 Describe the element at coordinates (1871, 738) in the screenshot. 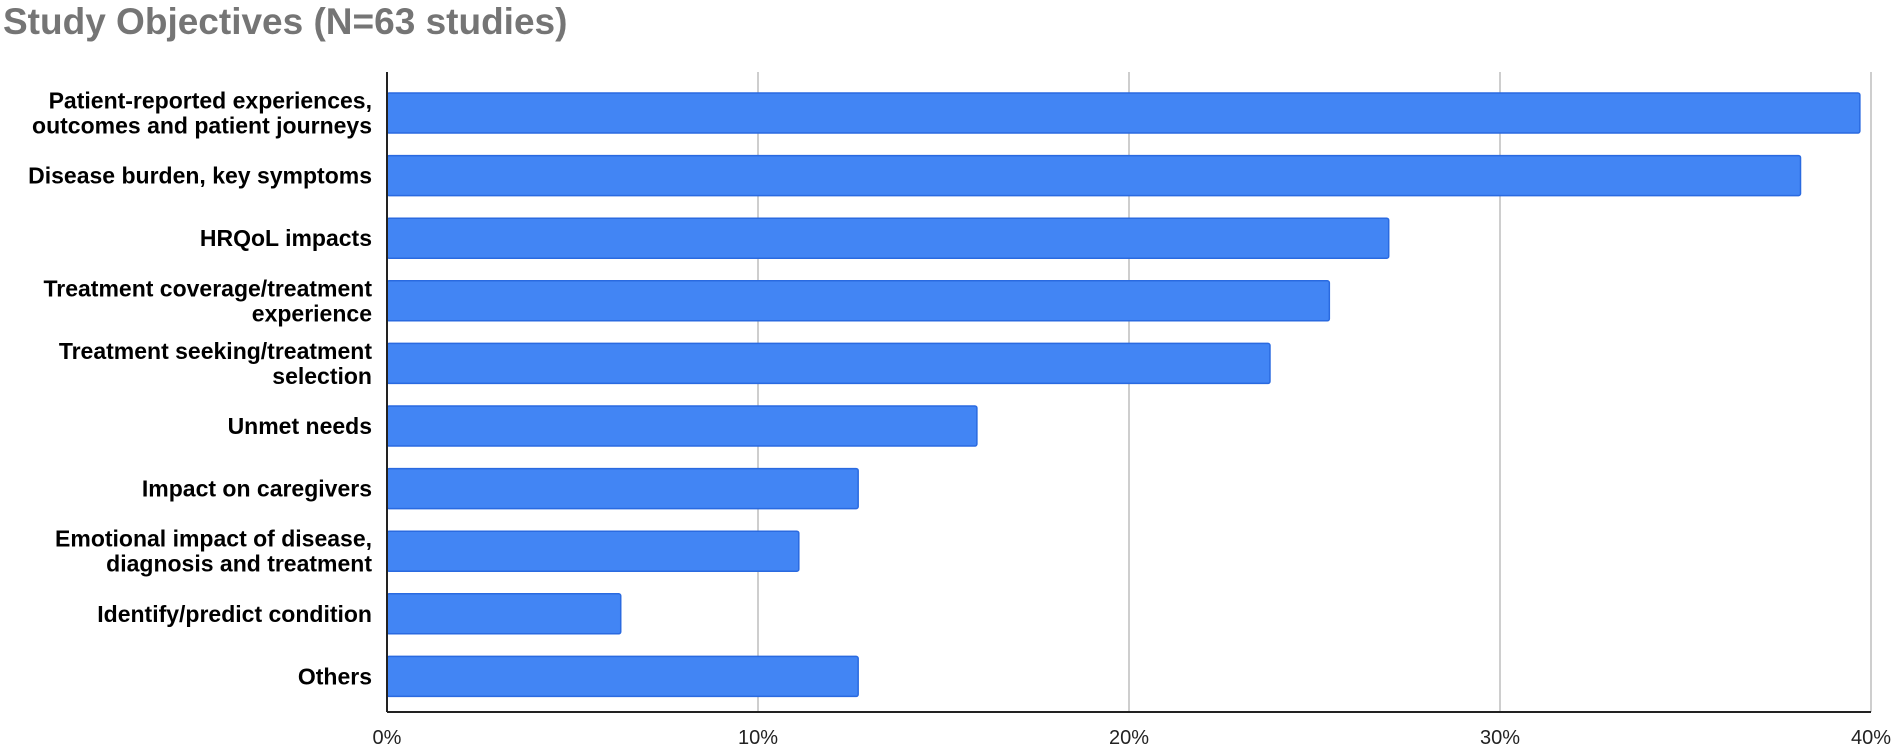

I see `x-tick-label: 40%` at that location.